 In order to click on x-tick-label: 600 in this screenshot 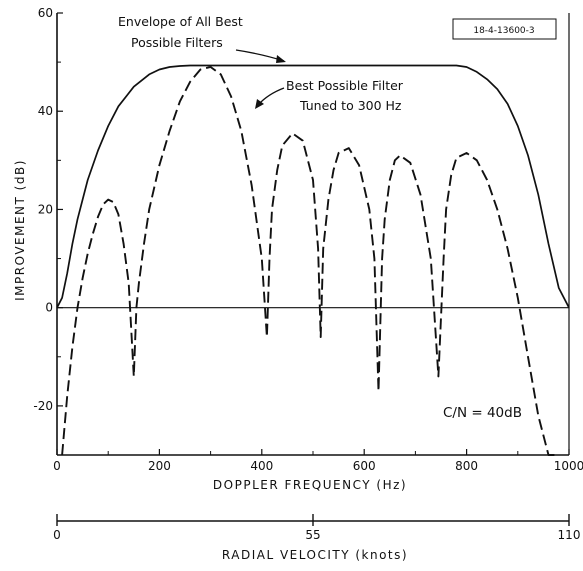, I will do `click(364, 466)`.